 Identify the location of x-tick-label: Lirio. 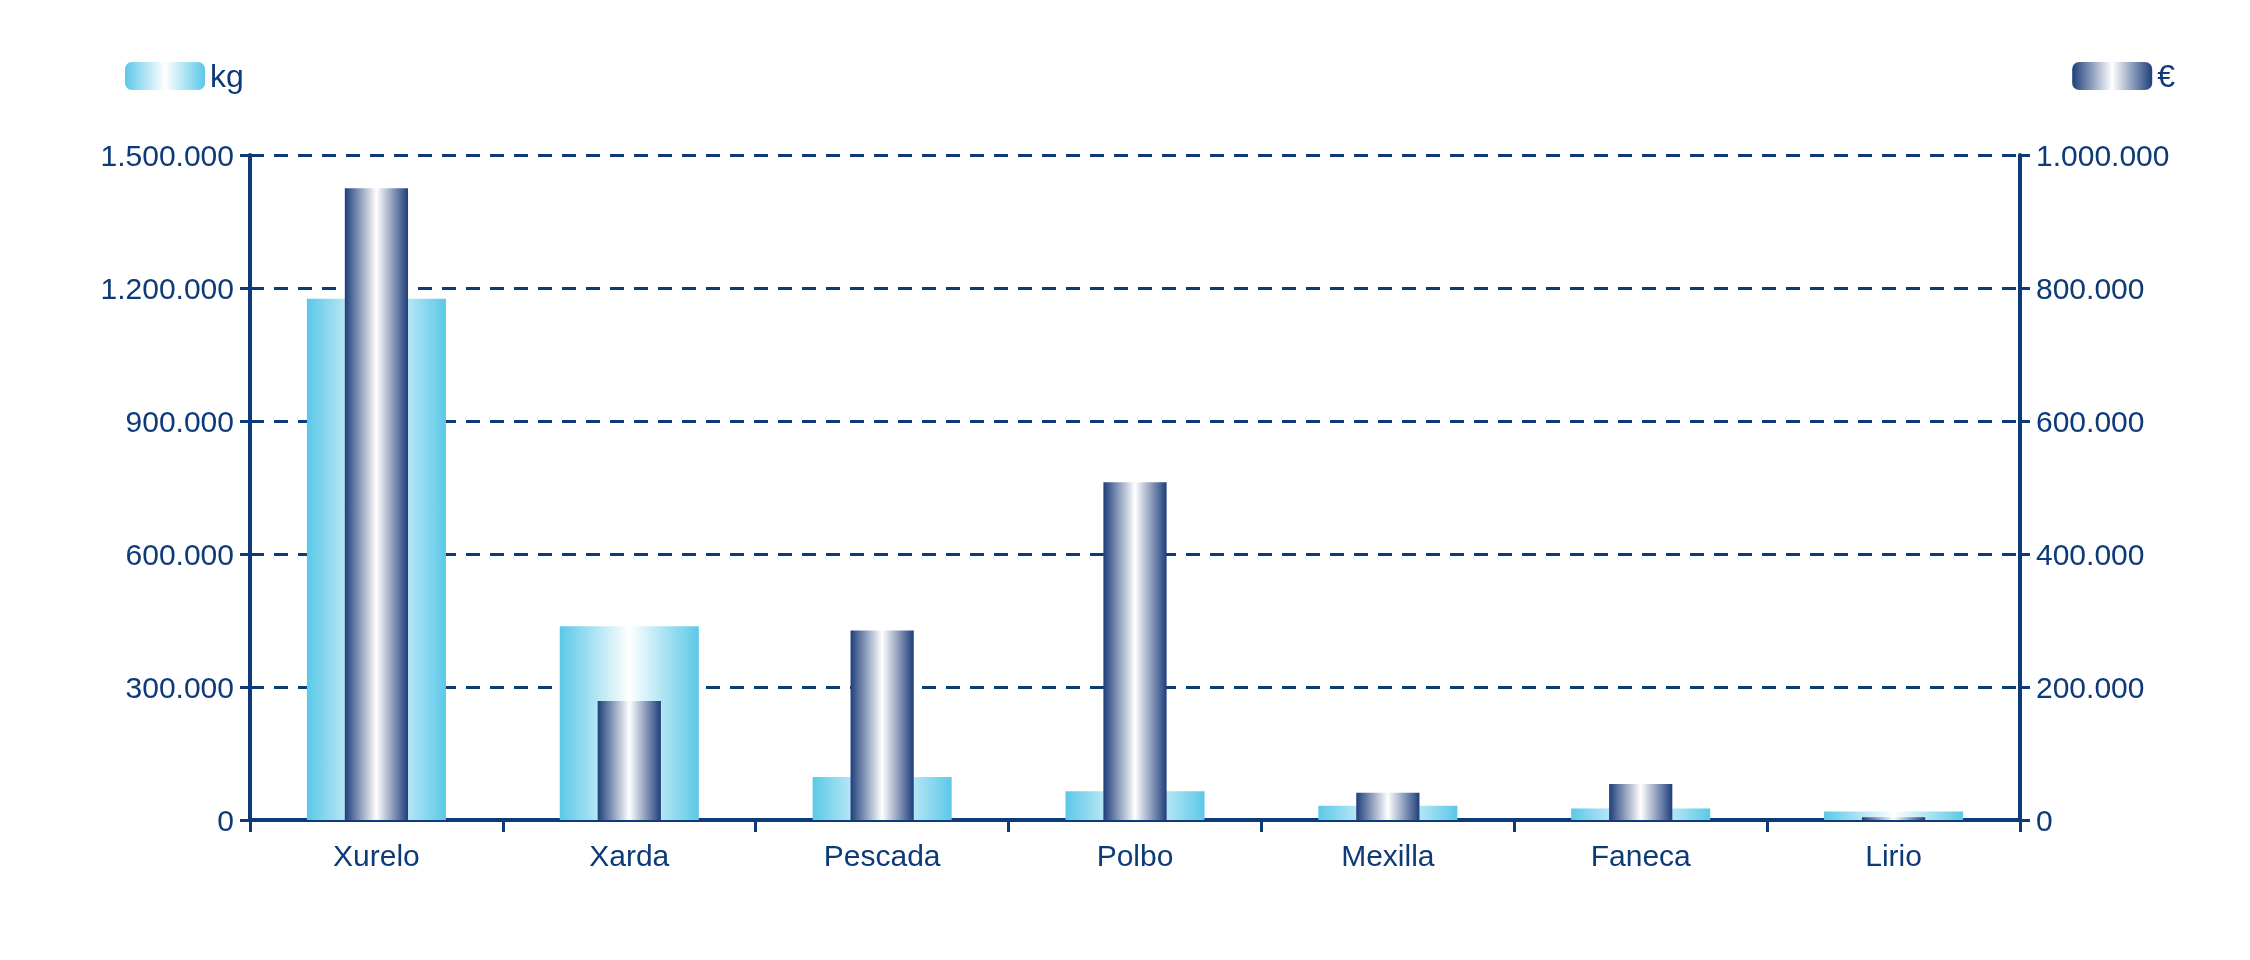
(1893, 855).